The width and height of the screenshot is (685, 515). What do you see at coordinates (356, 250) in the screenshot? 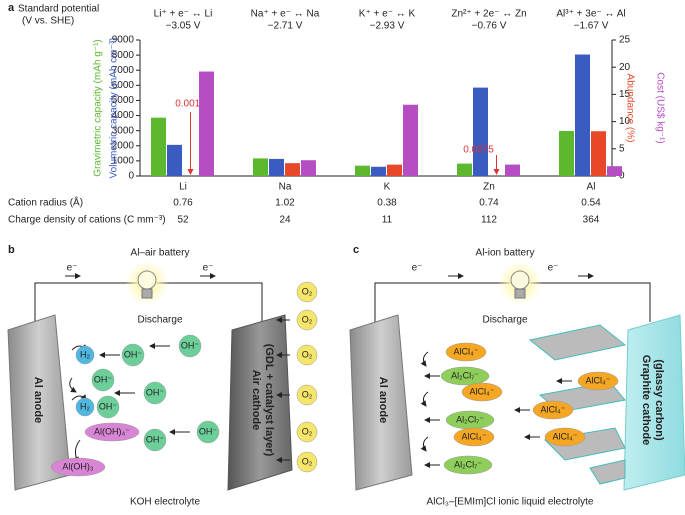
I see `panel-label: c` at bounding box center [356, 250].